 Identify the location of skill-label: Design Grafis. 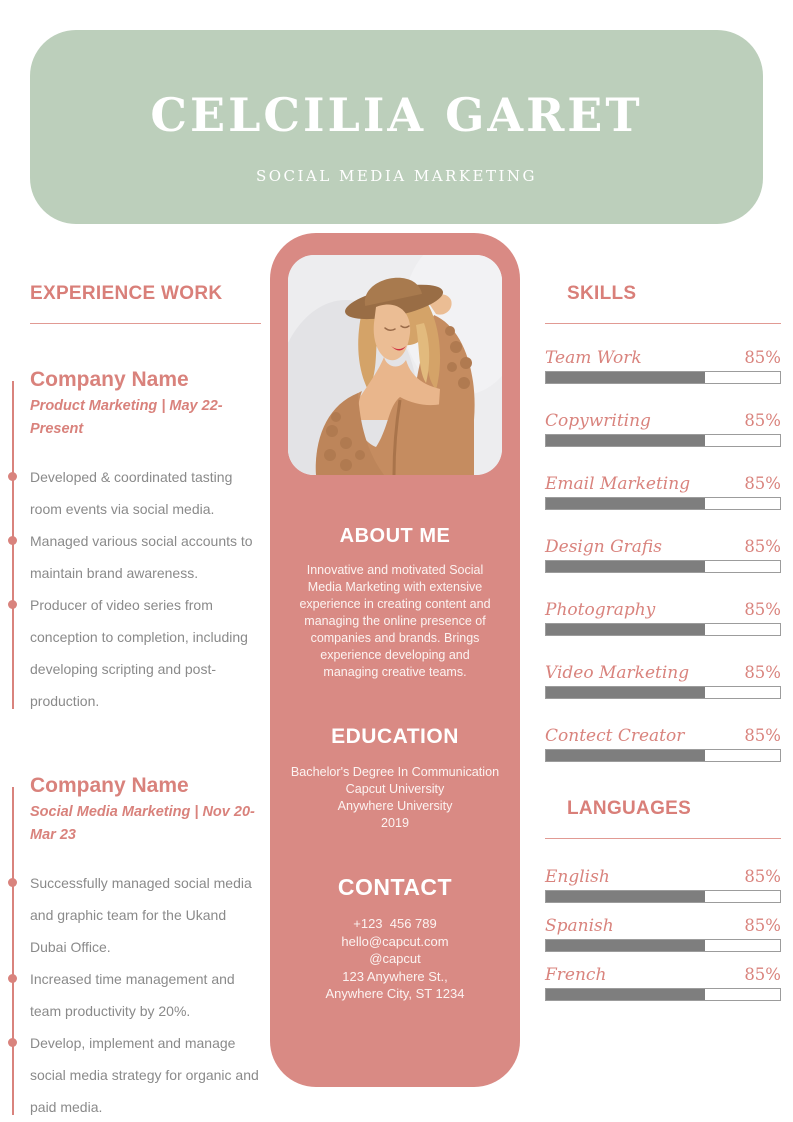
(603, 547).